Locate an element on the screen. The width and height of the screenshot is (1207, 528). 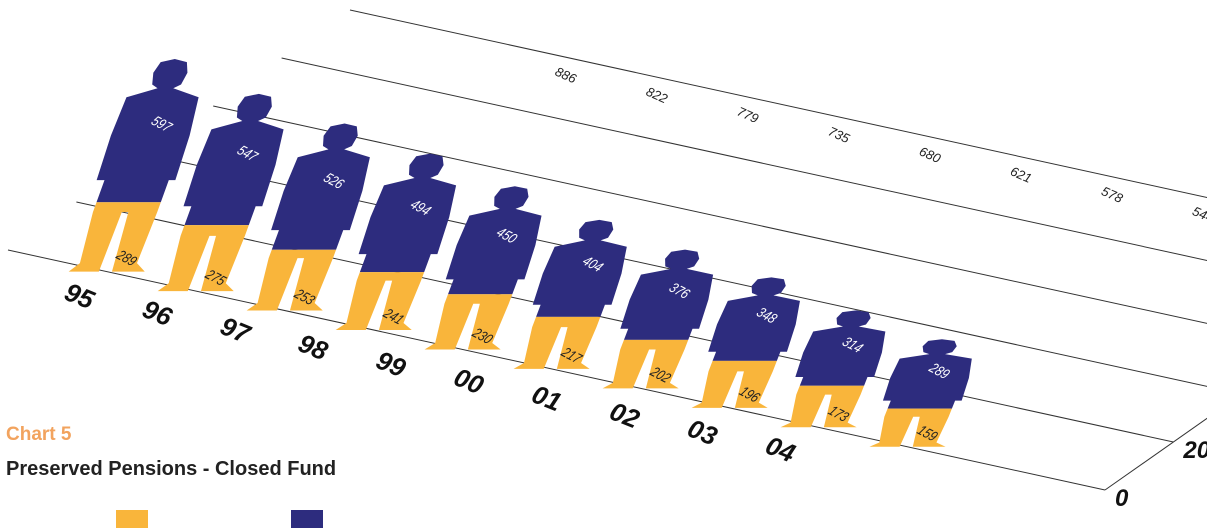
total-label: 578 is located at coordinates (1112, 194).